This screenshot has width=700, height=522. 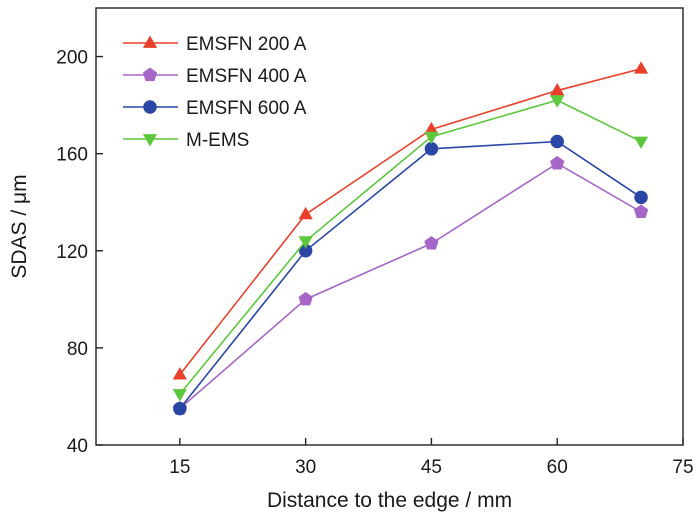 What do you see at coordinates (246, 108) in the screenshot?
I see `legend-label: EMSFN 600 A` at bounding box center [246, 108].